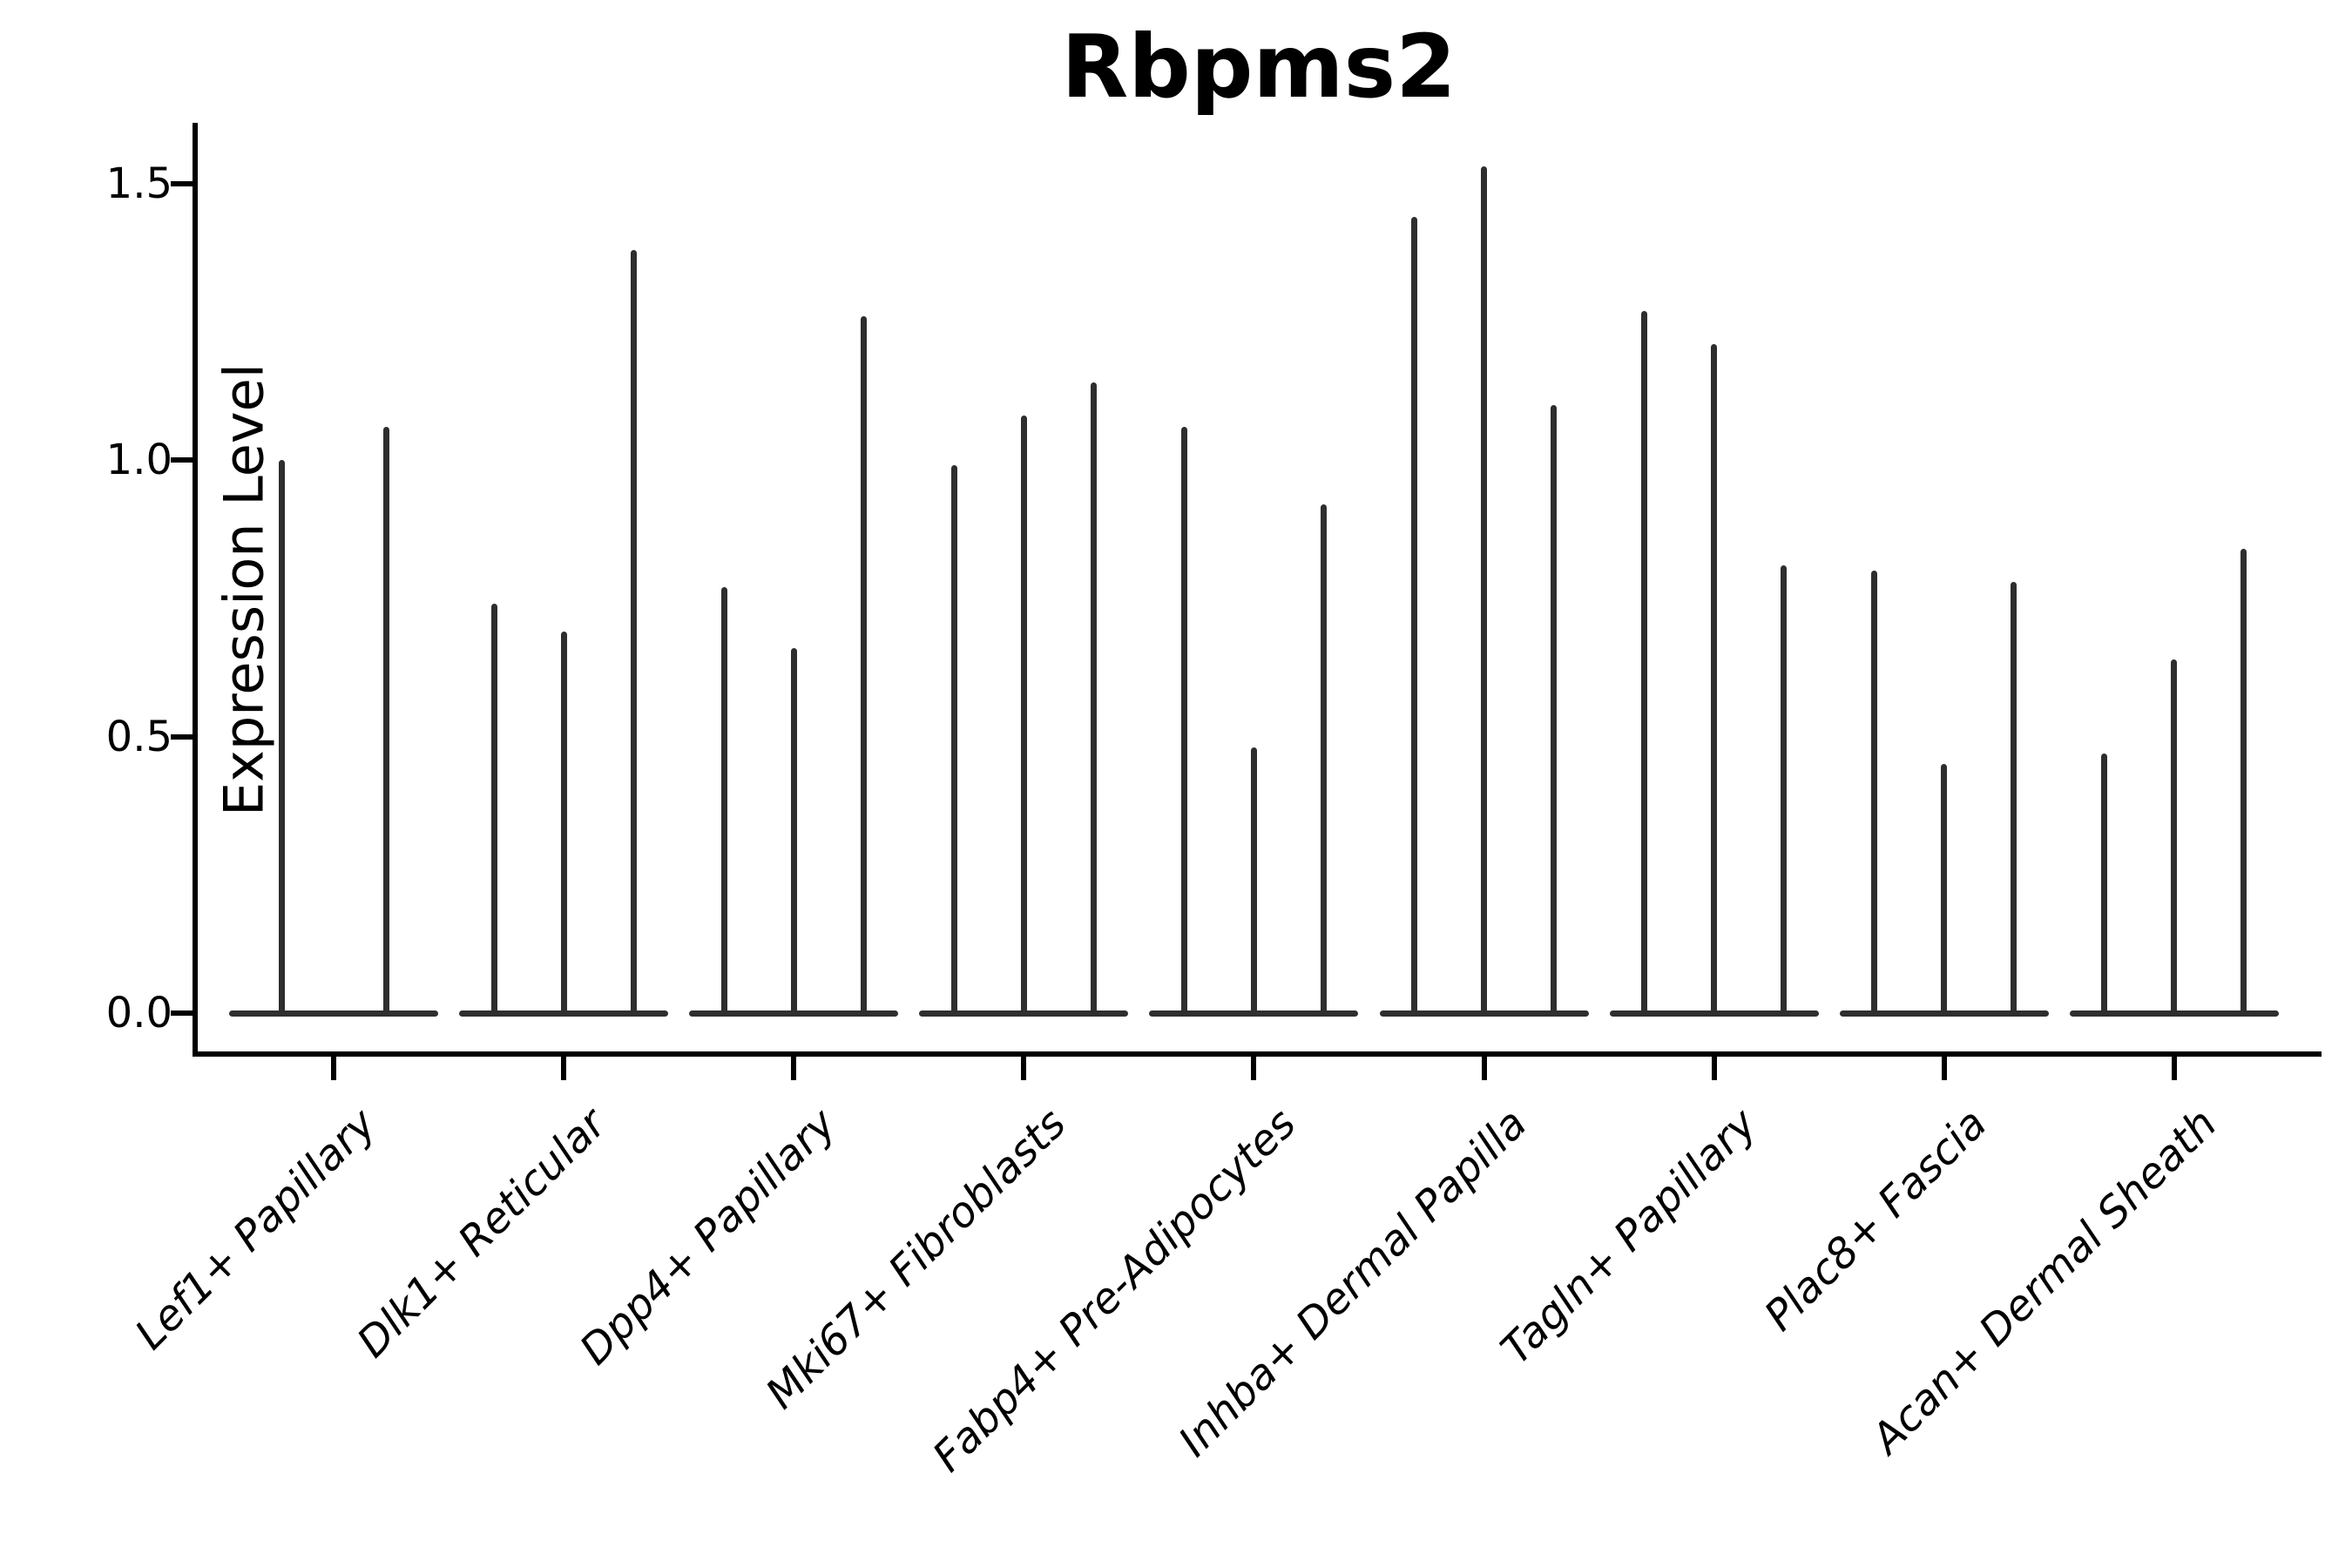 Image resolution: width=2352 pixels, height=1568 pixels. I want to click on chart-title: Rbpms2, so click(1258, 67).